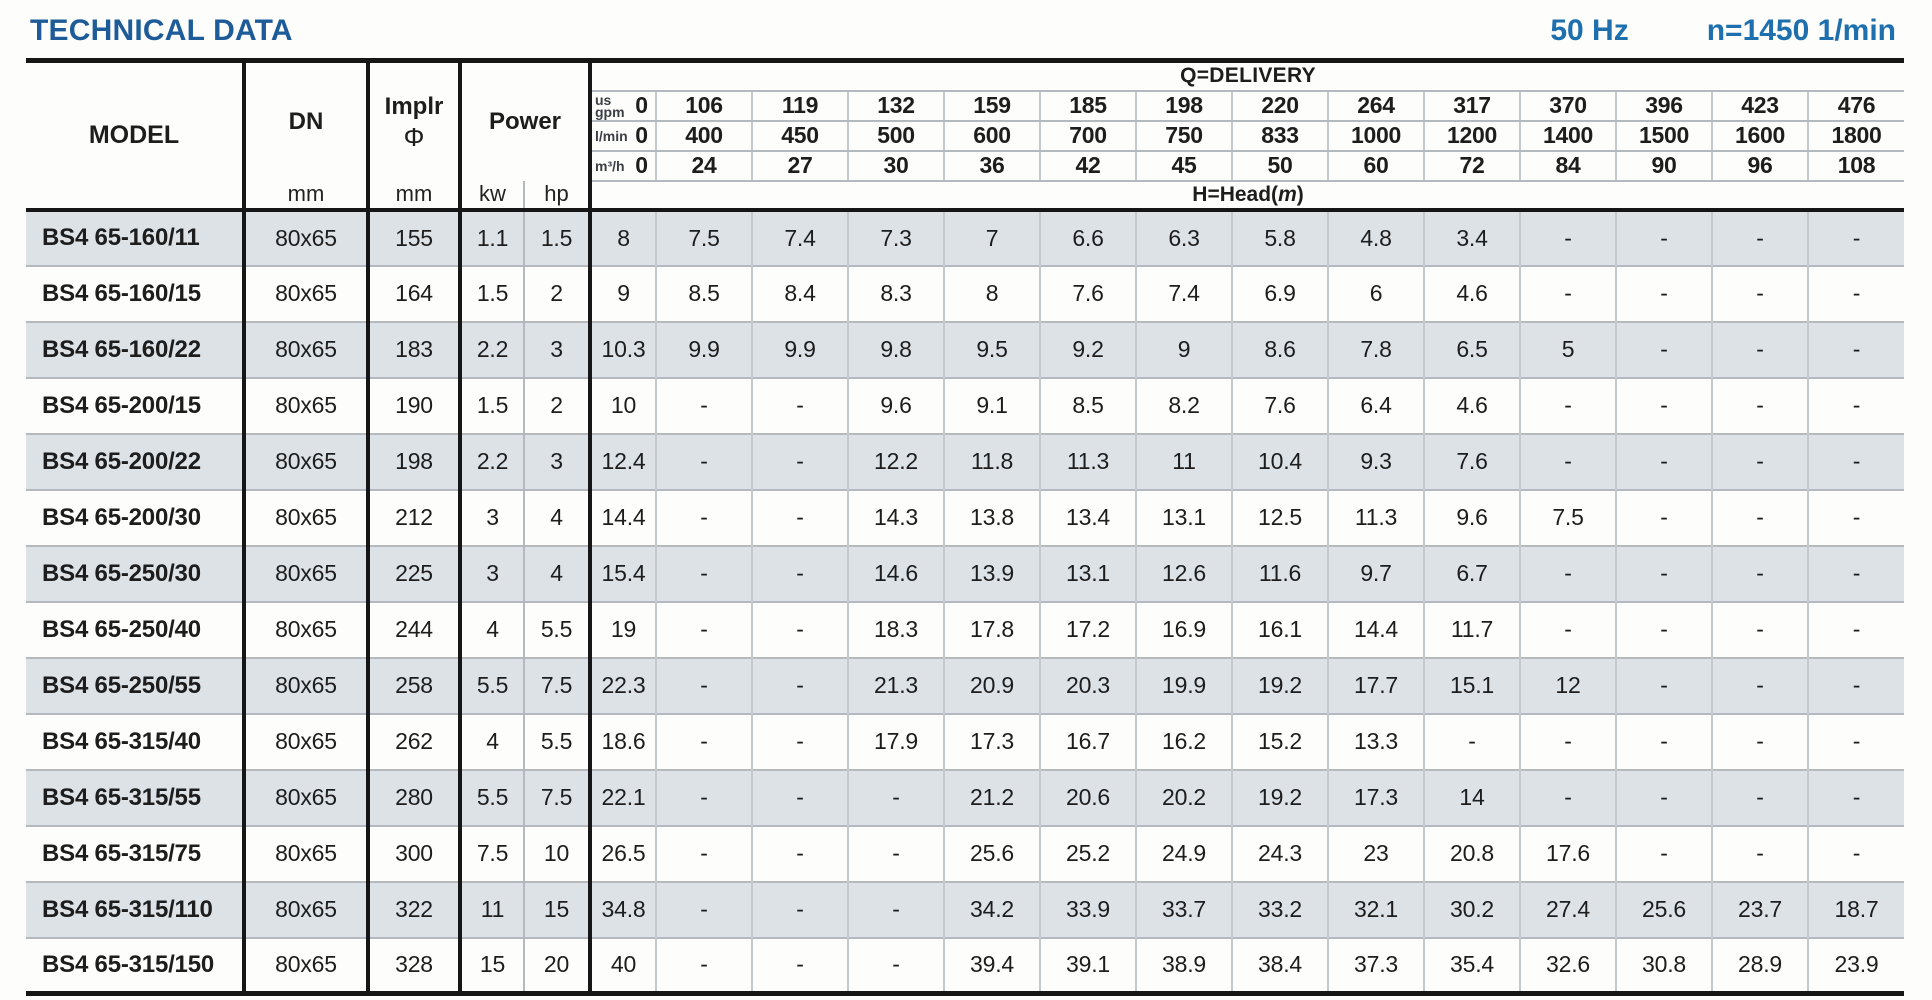  I want to click on implr-cell: 198, so click(415, 461).